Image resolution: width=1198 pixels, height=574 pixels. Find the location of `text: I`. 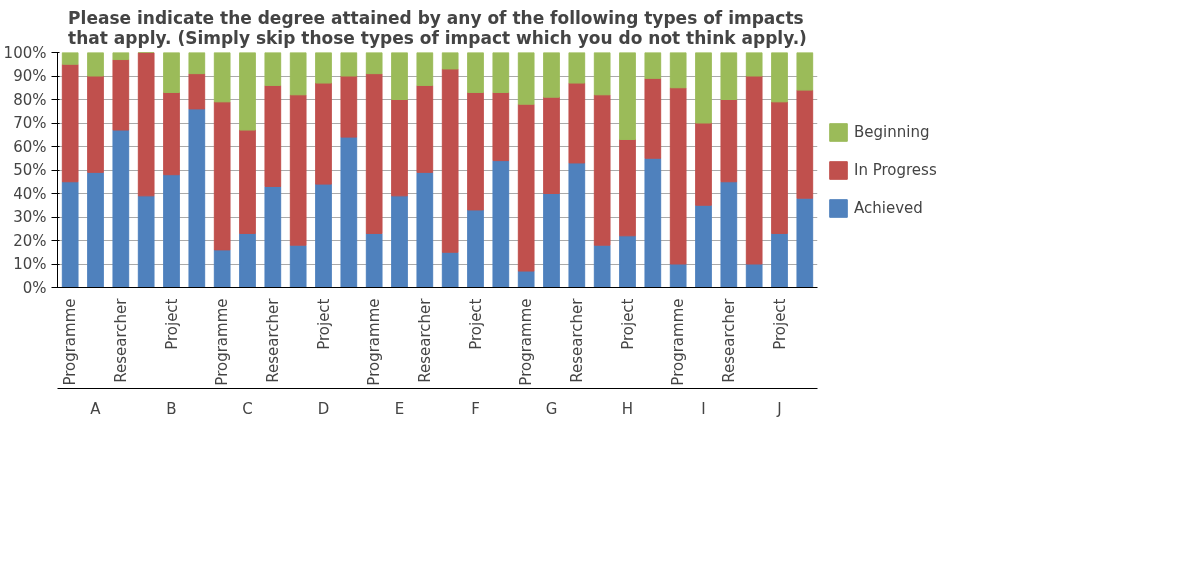

text: I is located at coordinates (703, 408).